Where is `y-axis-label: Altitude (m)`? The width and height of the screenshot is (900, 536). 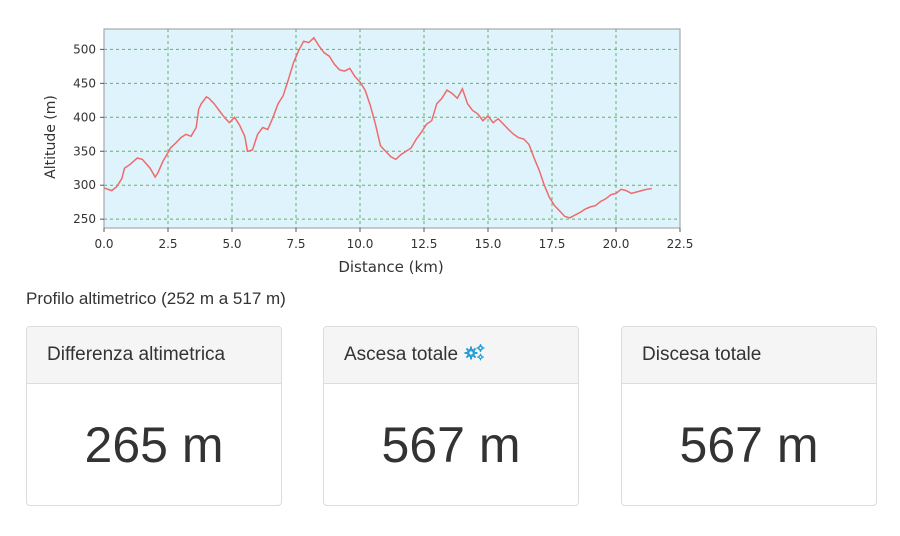 y-axis-label: Altitude (m) is located at coordinates (51, 137).